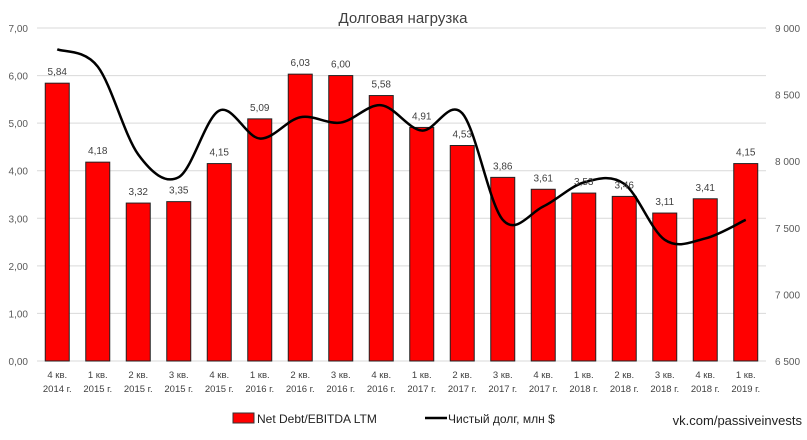 This screenshot has width=807, height=440. What do you see at coordinates (787, 96) in the screenshot?
I see `right-tick-label: 8 500` at bounding box center [787, 96].